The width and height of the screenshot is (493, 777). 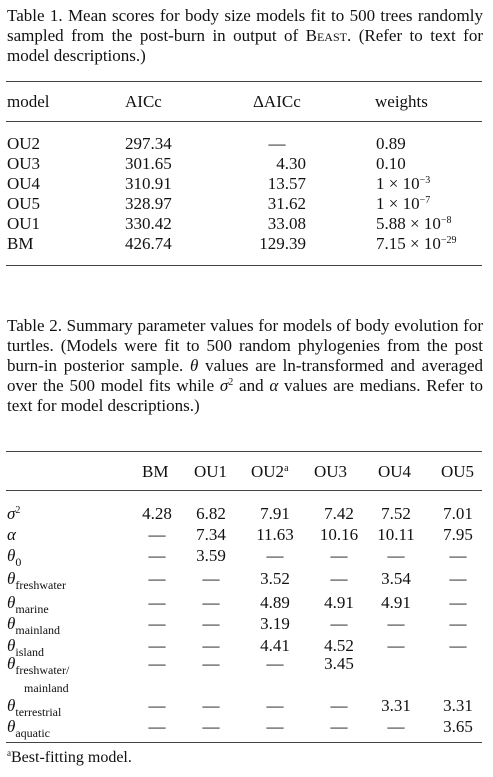 What do you see at coordinates (396, 578) in the screenshot?
I see `t2-cell: 3.54` at bounding box center [396, 578].